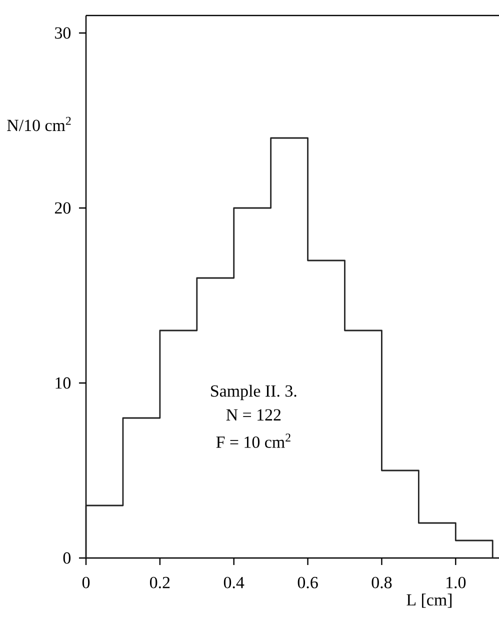 This screenshot has height=623, width=499. Describe the element at coordinates (160, 582) in the screenshot. I see `x-tick-label: 0.2` at that location.